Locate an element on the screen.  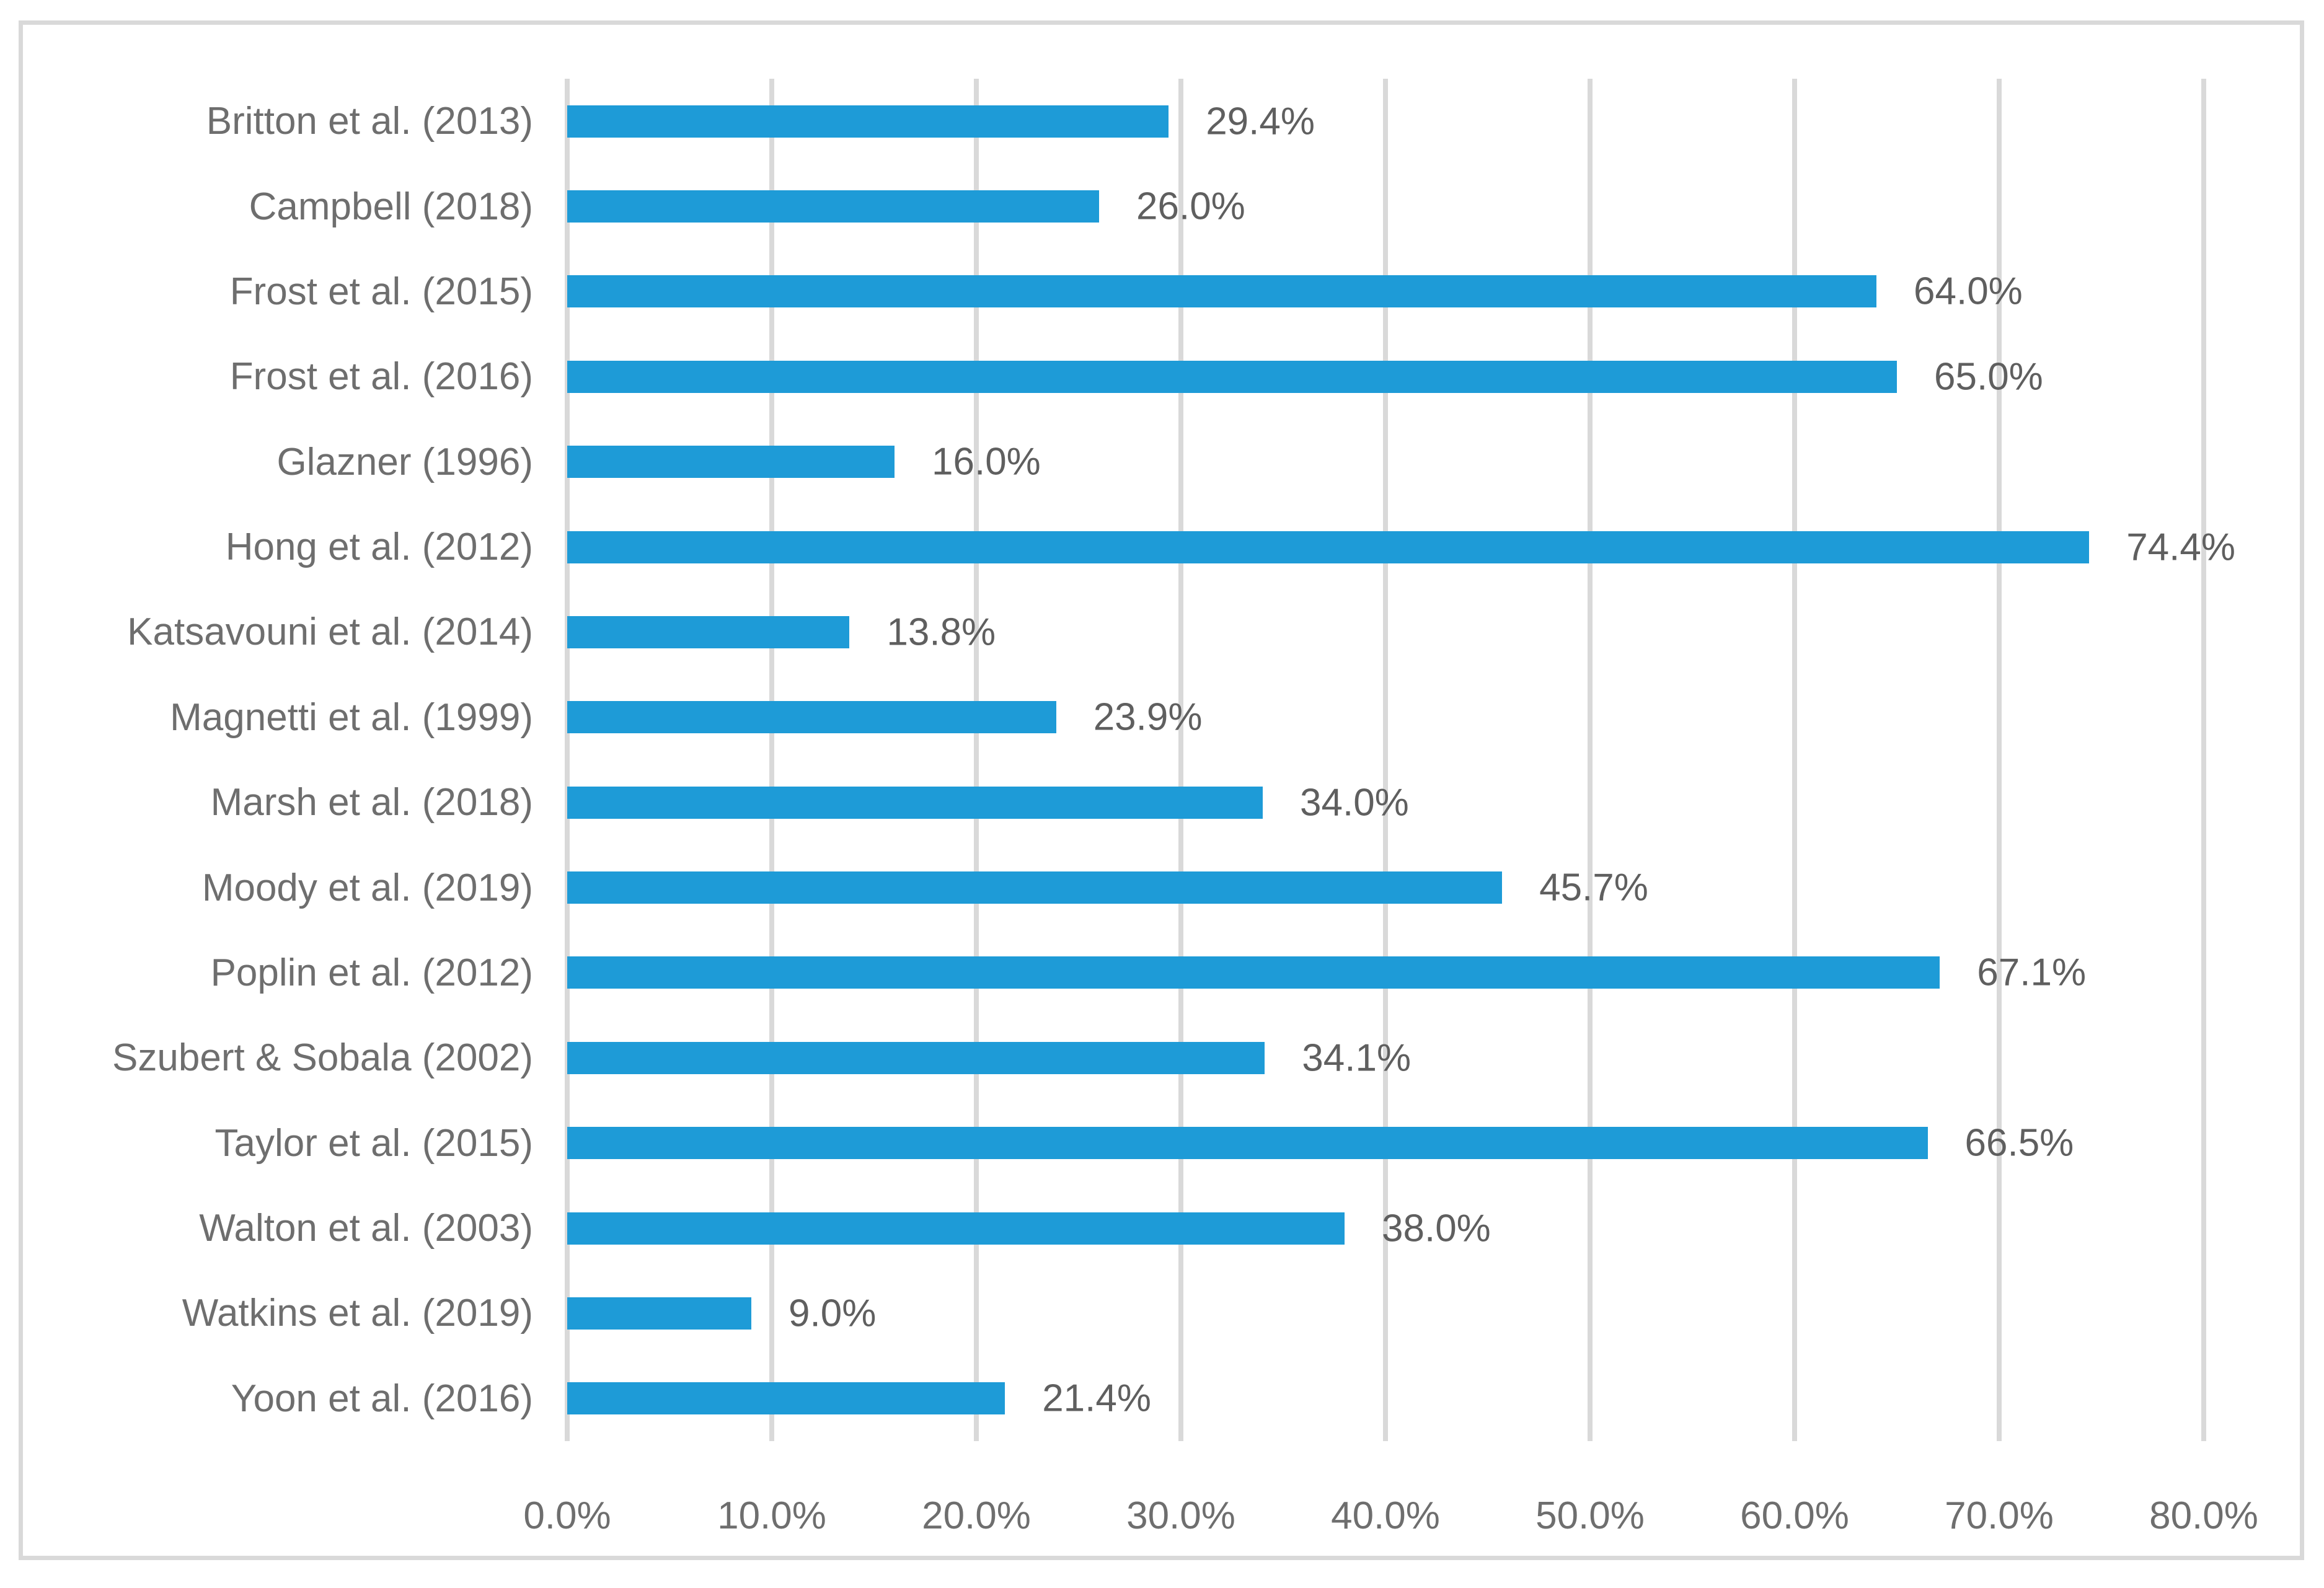
bar-value-label: 29.4% is located at coordinates (1260, 122).